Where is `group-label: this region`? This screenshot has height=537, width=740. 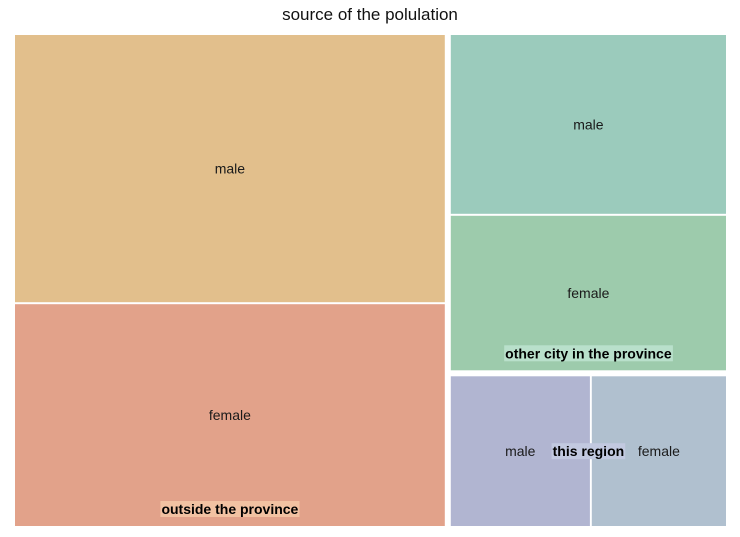
group-label: this region is located at coordinates (589, 451).